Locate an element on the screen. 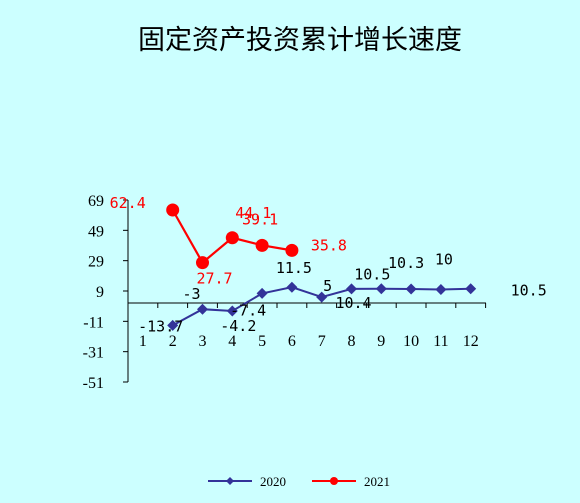  data-label-2021: 62.4 is located at coordinates (128, 203).